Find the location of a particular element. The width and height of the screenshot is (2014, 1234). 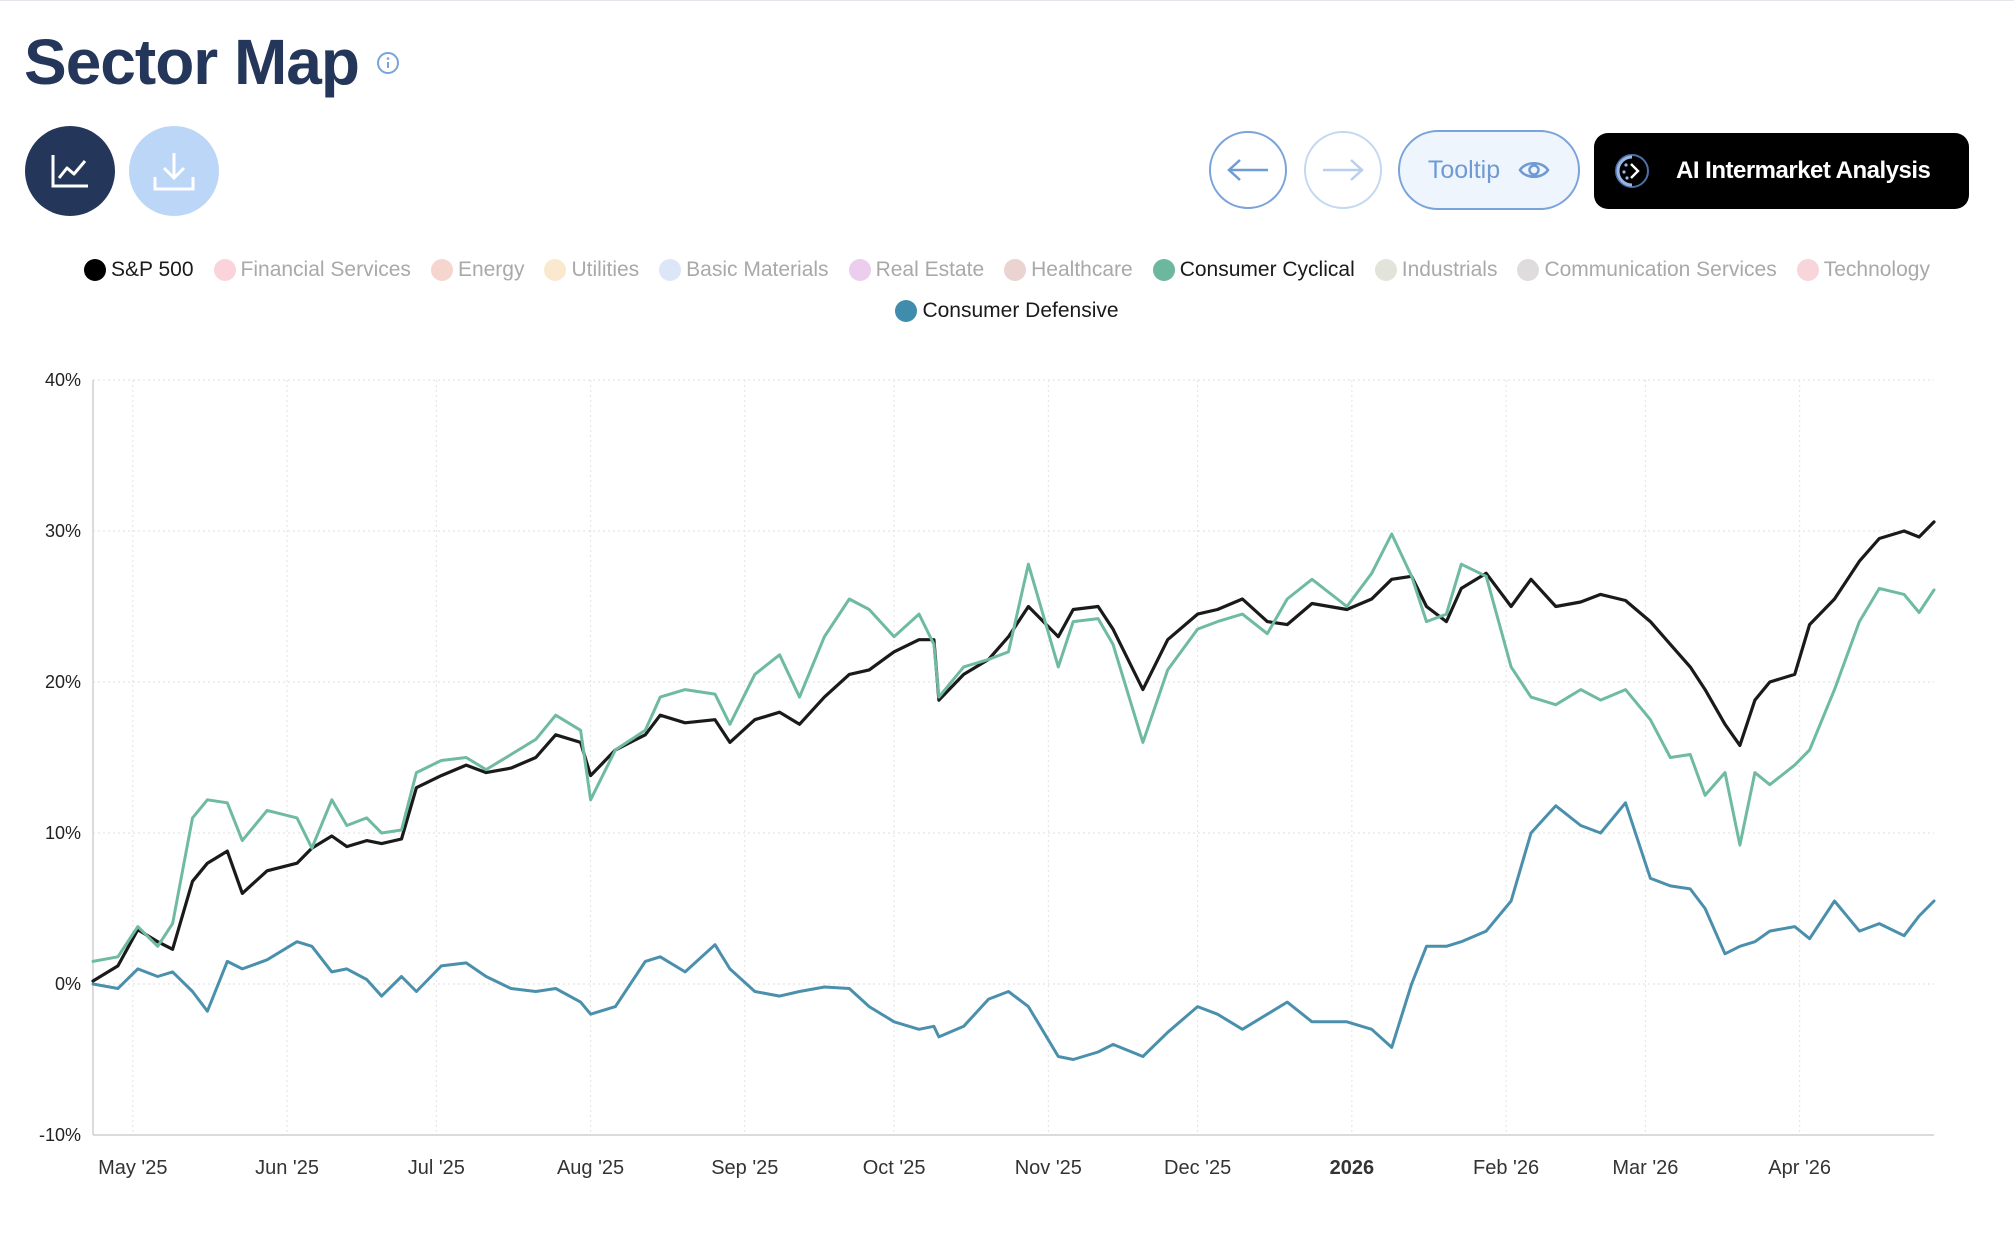

x-tick-label: Aug '25 is located at coordinates (590, 1168).